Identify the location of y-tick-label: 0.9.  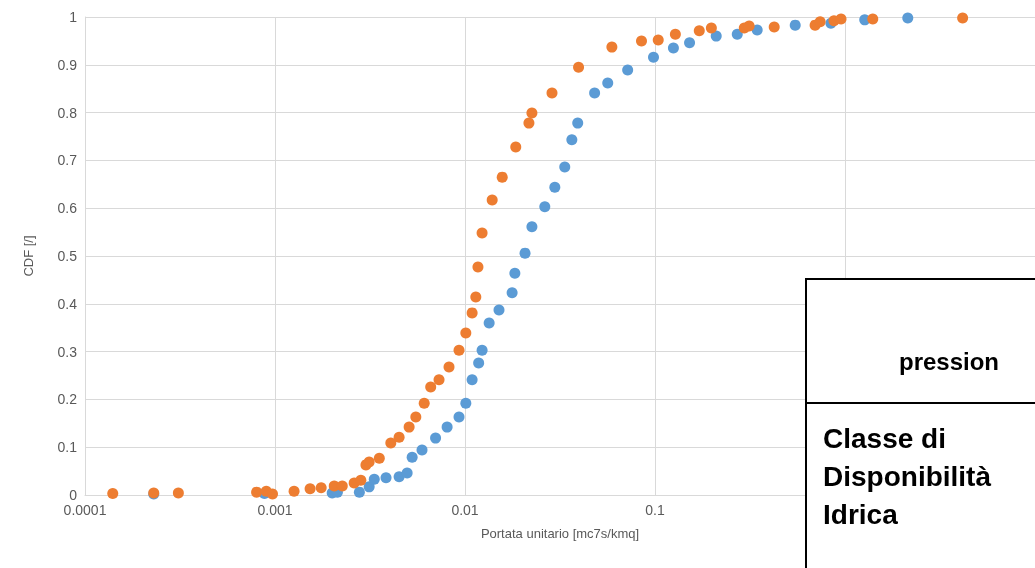
(67, 64).